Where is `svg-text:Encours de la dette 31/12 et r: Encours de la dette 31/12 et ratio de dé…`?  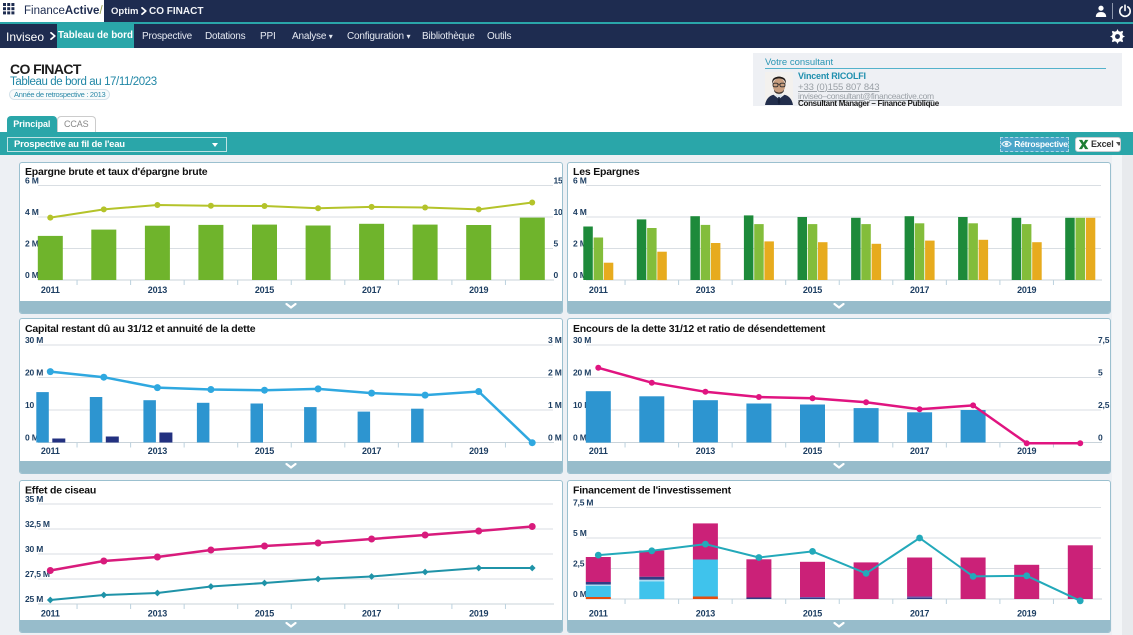
svg-text:Encours de la dette 31/12 et r: Encours de la dette 31/12 et ratio de dé… is located at coordinates (699, 329).